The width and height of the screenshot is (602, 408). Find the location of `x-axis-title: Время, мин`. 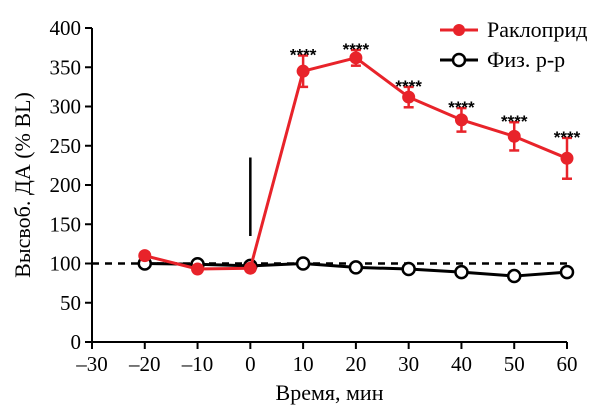

x-axis-title: Время, мин is located at coordinates (330, 392).